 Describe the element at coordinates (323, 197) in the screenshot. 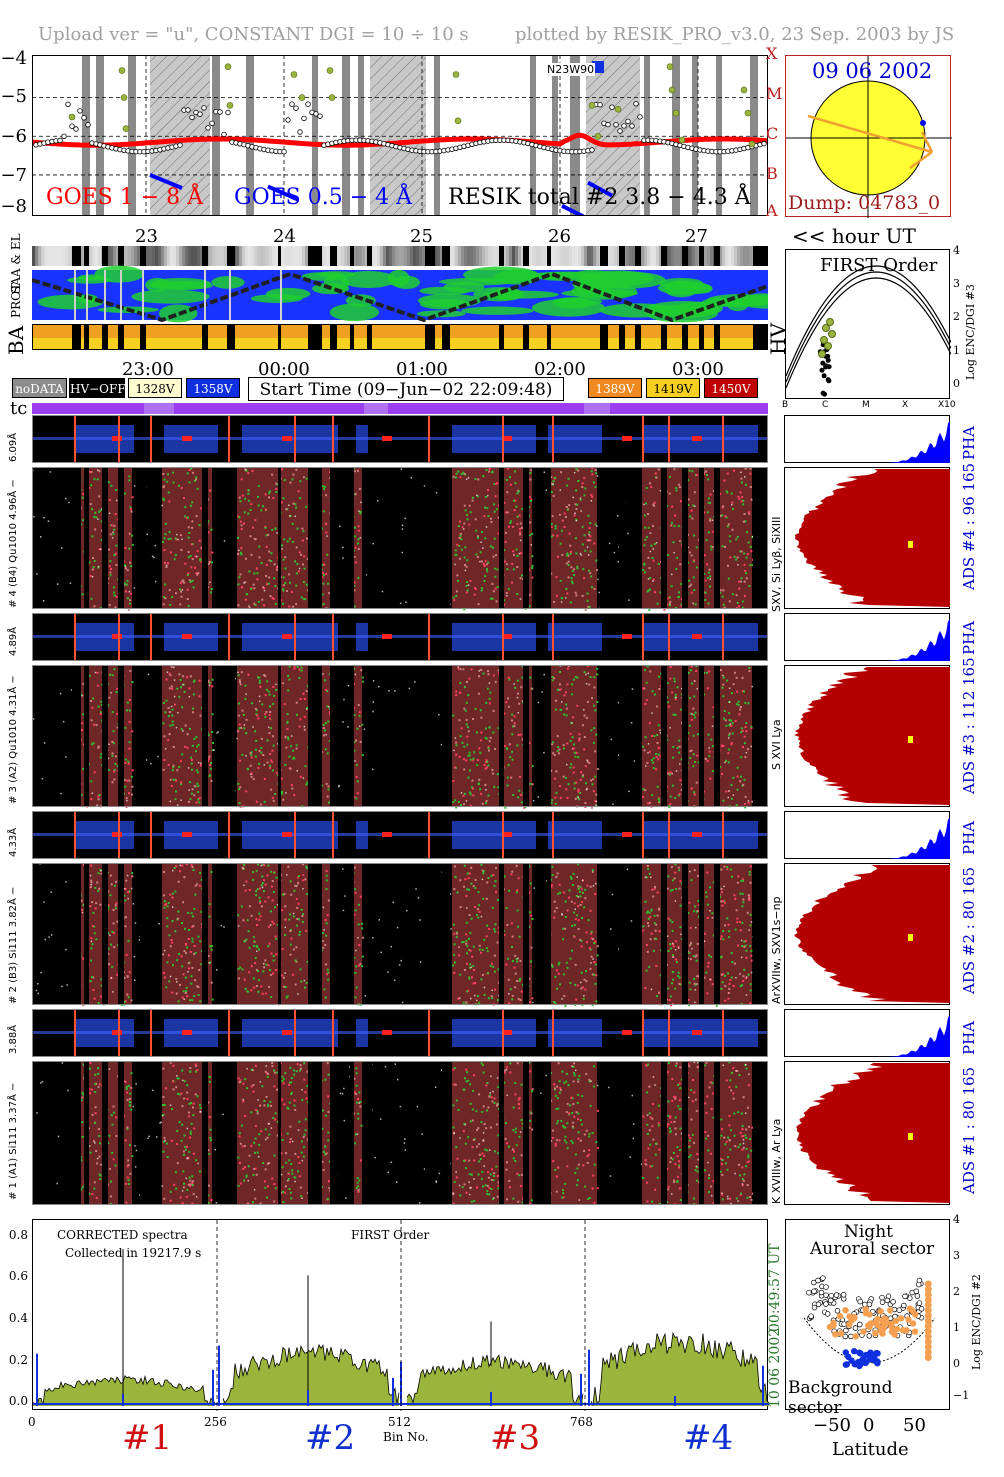

I see `goes-legend-goes05: GOES 0.5 − 4 Å` at that location.